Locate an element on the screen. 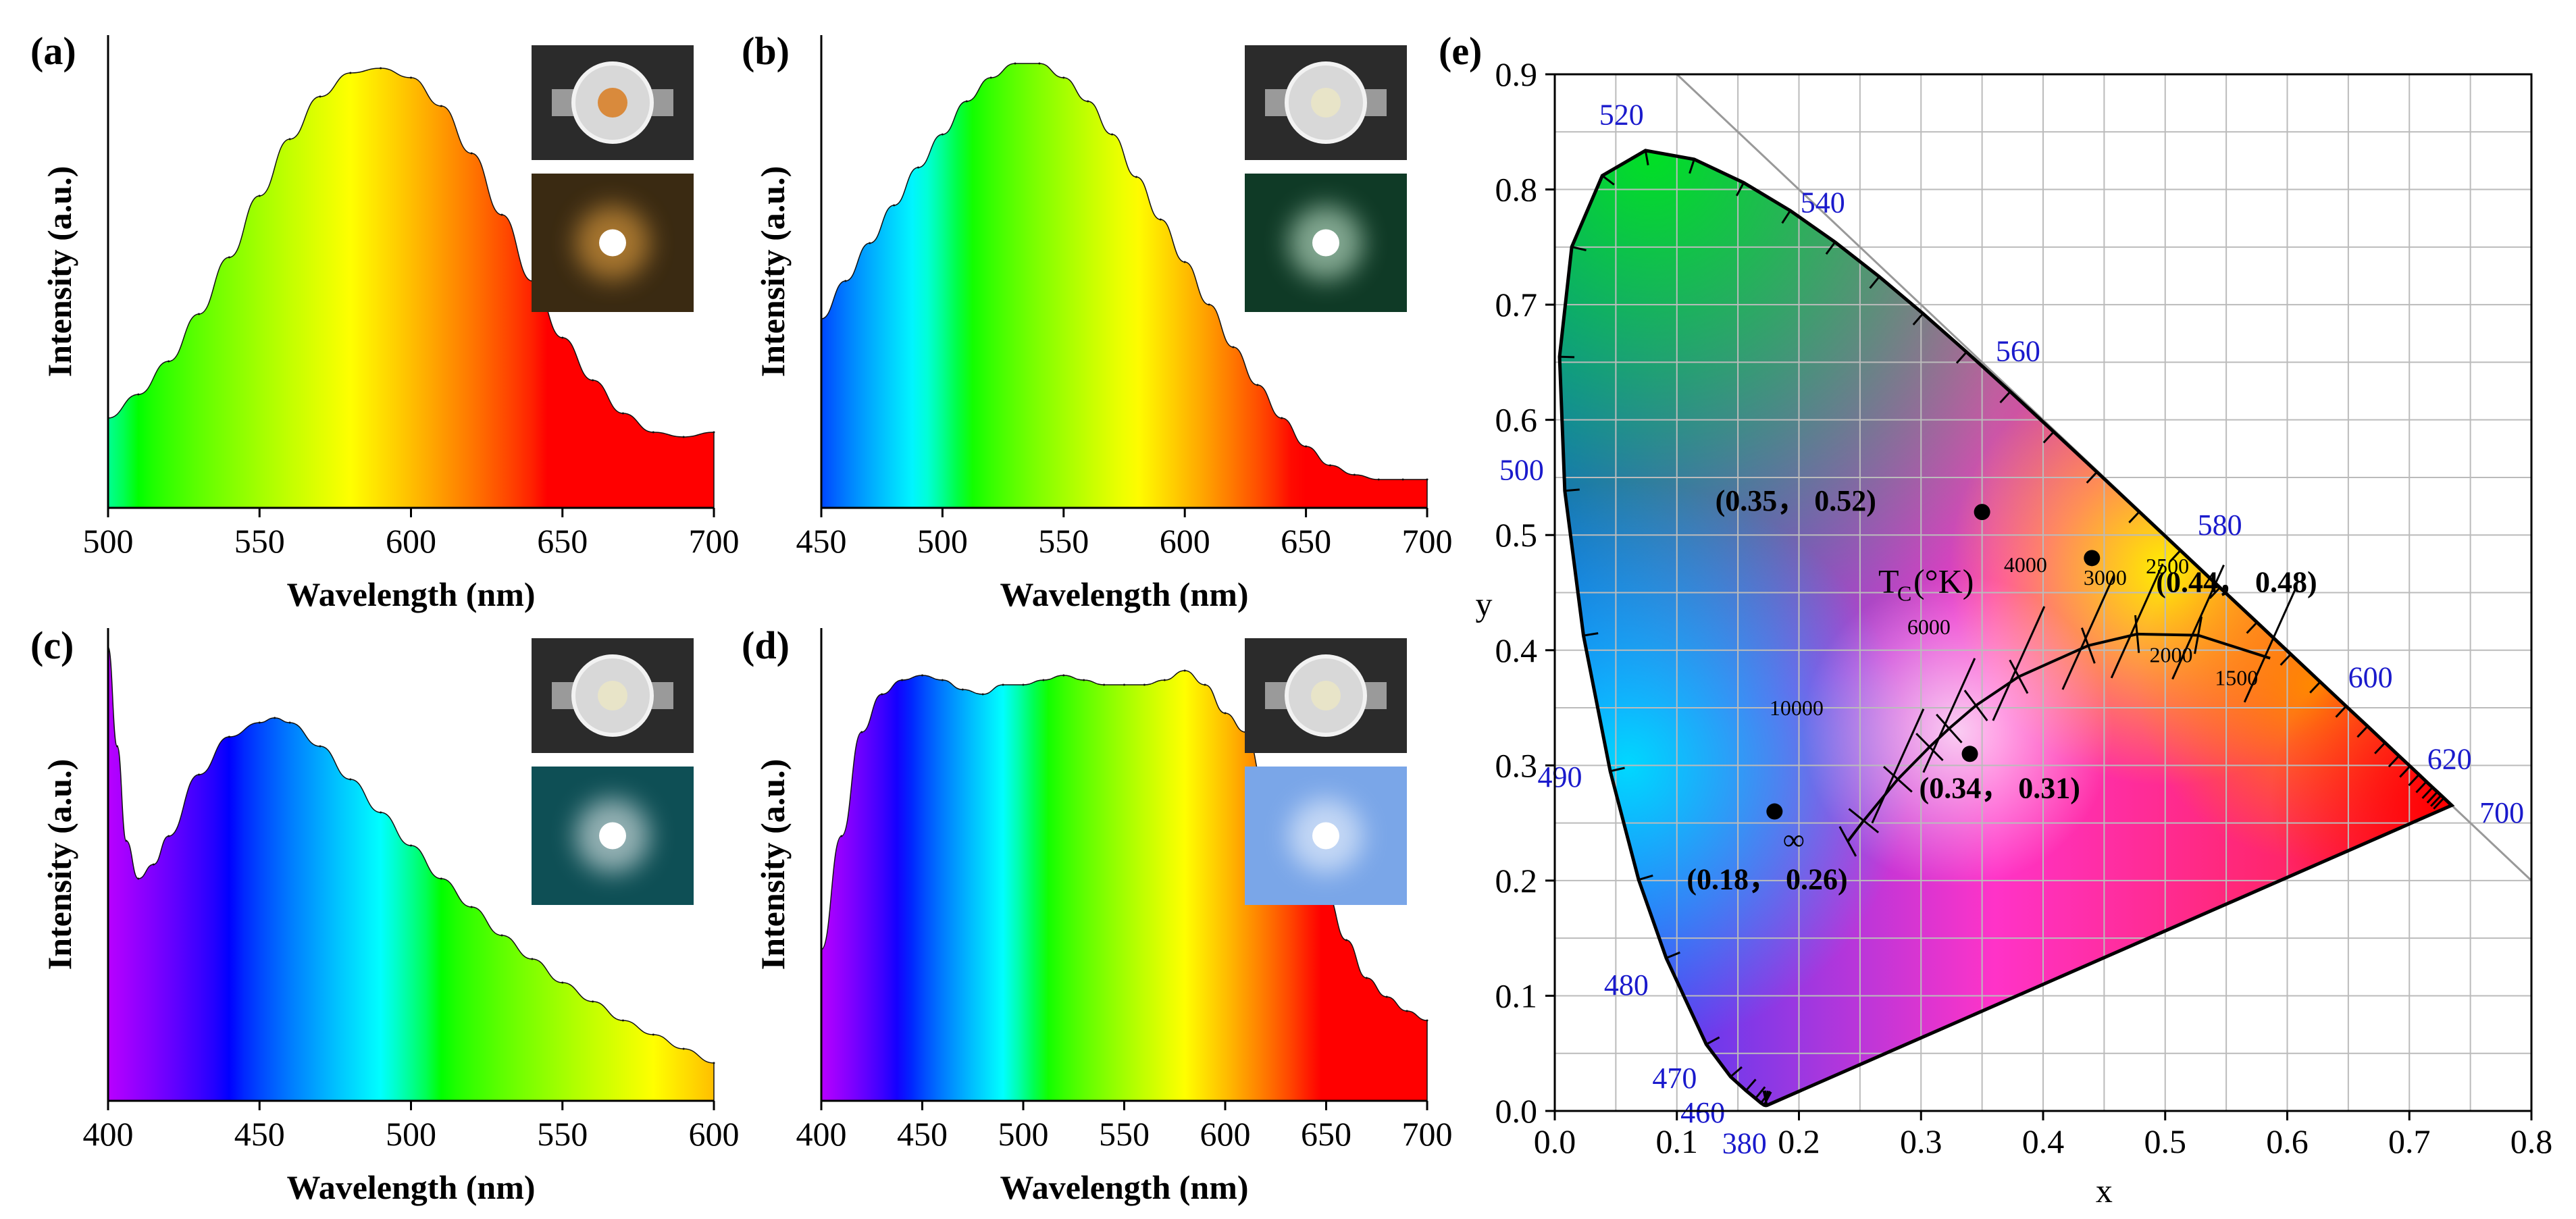 Image resolution: width=2576 pixels, height=1219 pixels. y-tick-label: 0.5 is located at coordinates (1516, 535).